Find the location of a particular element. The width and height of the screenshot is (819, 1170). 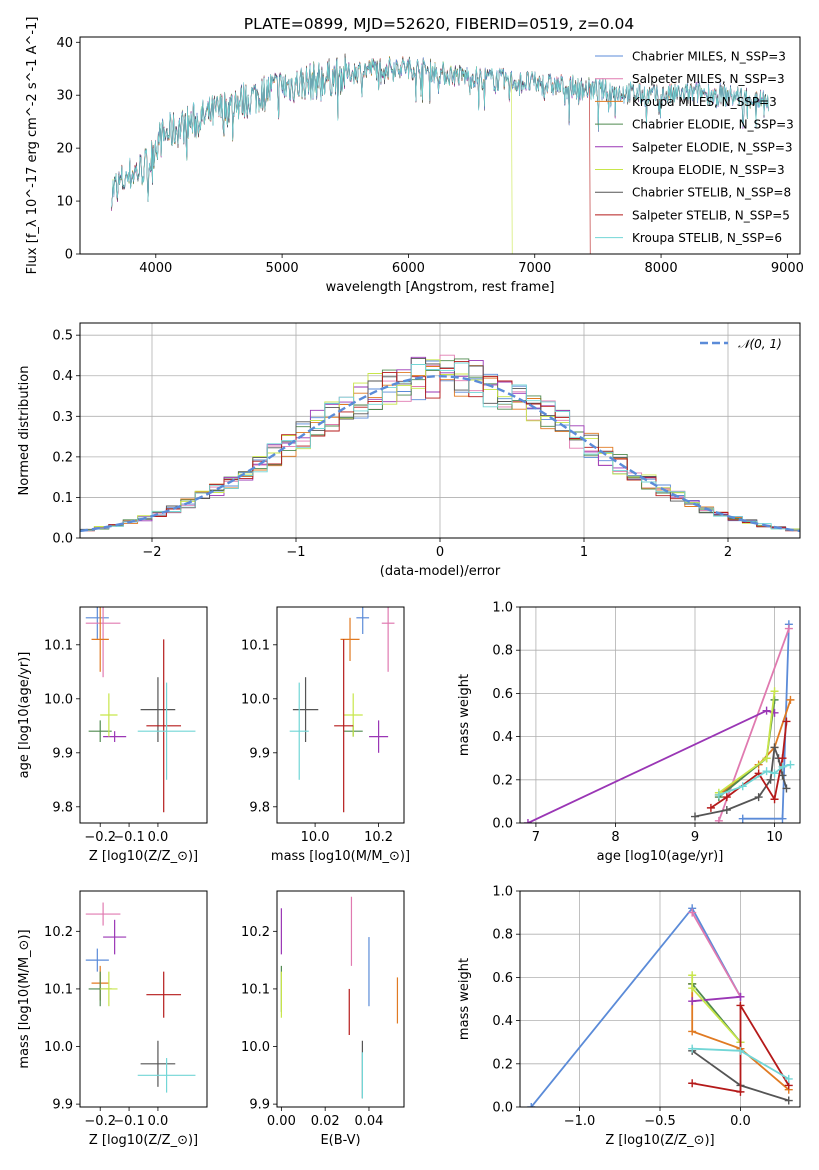

x-axis-label: (data-model)/error is located at coordinates (440, 571).